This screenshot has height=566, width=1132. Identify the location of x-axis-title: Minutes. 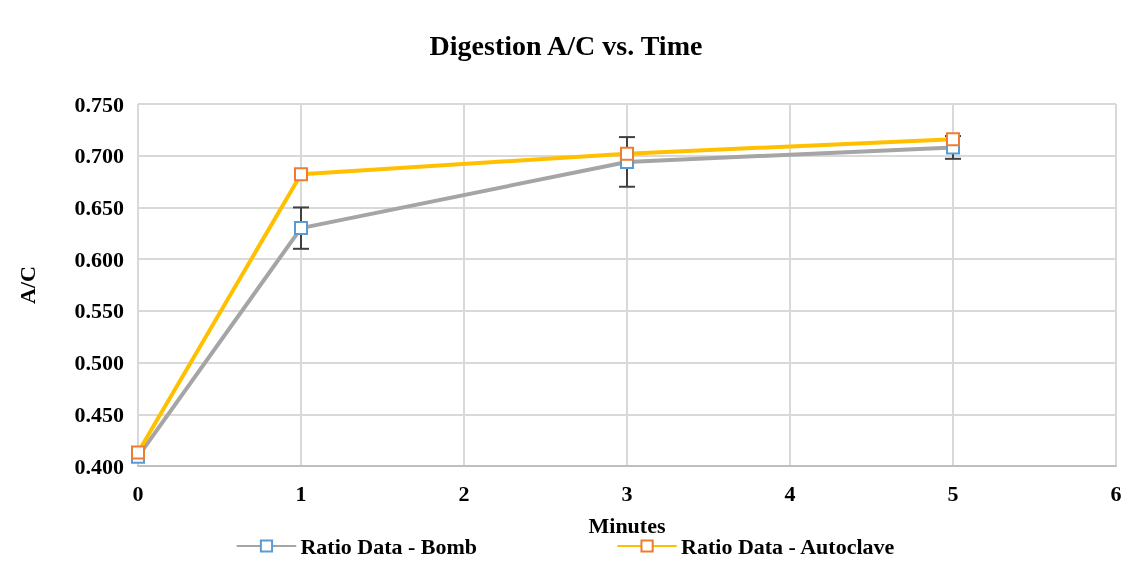
(627, 525).